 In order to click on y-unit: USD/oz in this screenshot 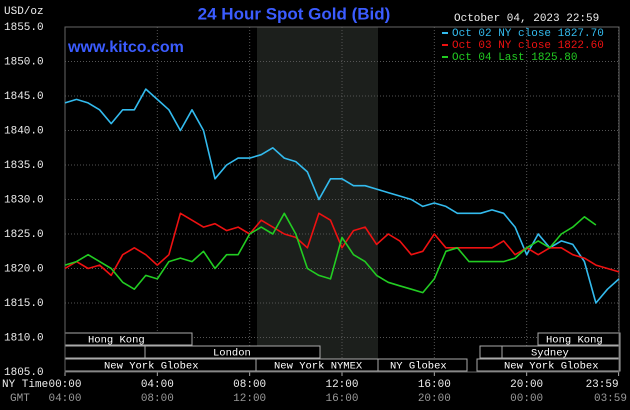, I will do `click(24, 12)`.